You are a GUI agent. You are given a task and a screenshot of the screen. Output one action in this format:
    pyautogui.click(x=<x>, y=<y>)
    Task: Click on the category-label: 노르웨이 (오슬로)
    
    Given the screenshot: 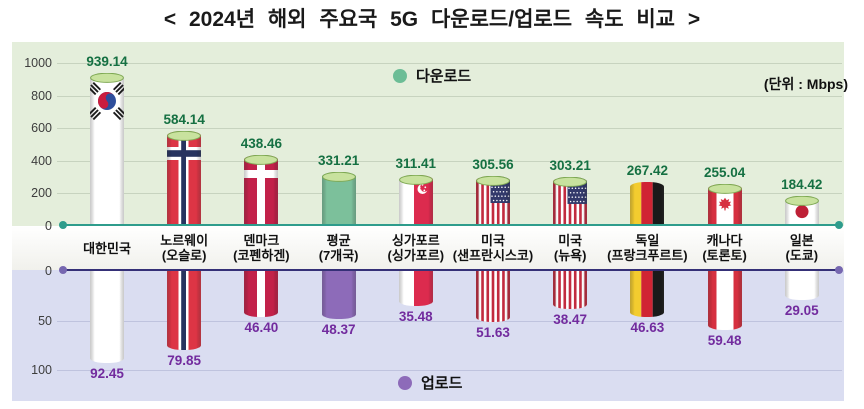 What is the action you would take?
    pyautogui.click(x=184, y=248)
    